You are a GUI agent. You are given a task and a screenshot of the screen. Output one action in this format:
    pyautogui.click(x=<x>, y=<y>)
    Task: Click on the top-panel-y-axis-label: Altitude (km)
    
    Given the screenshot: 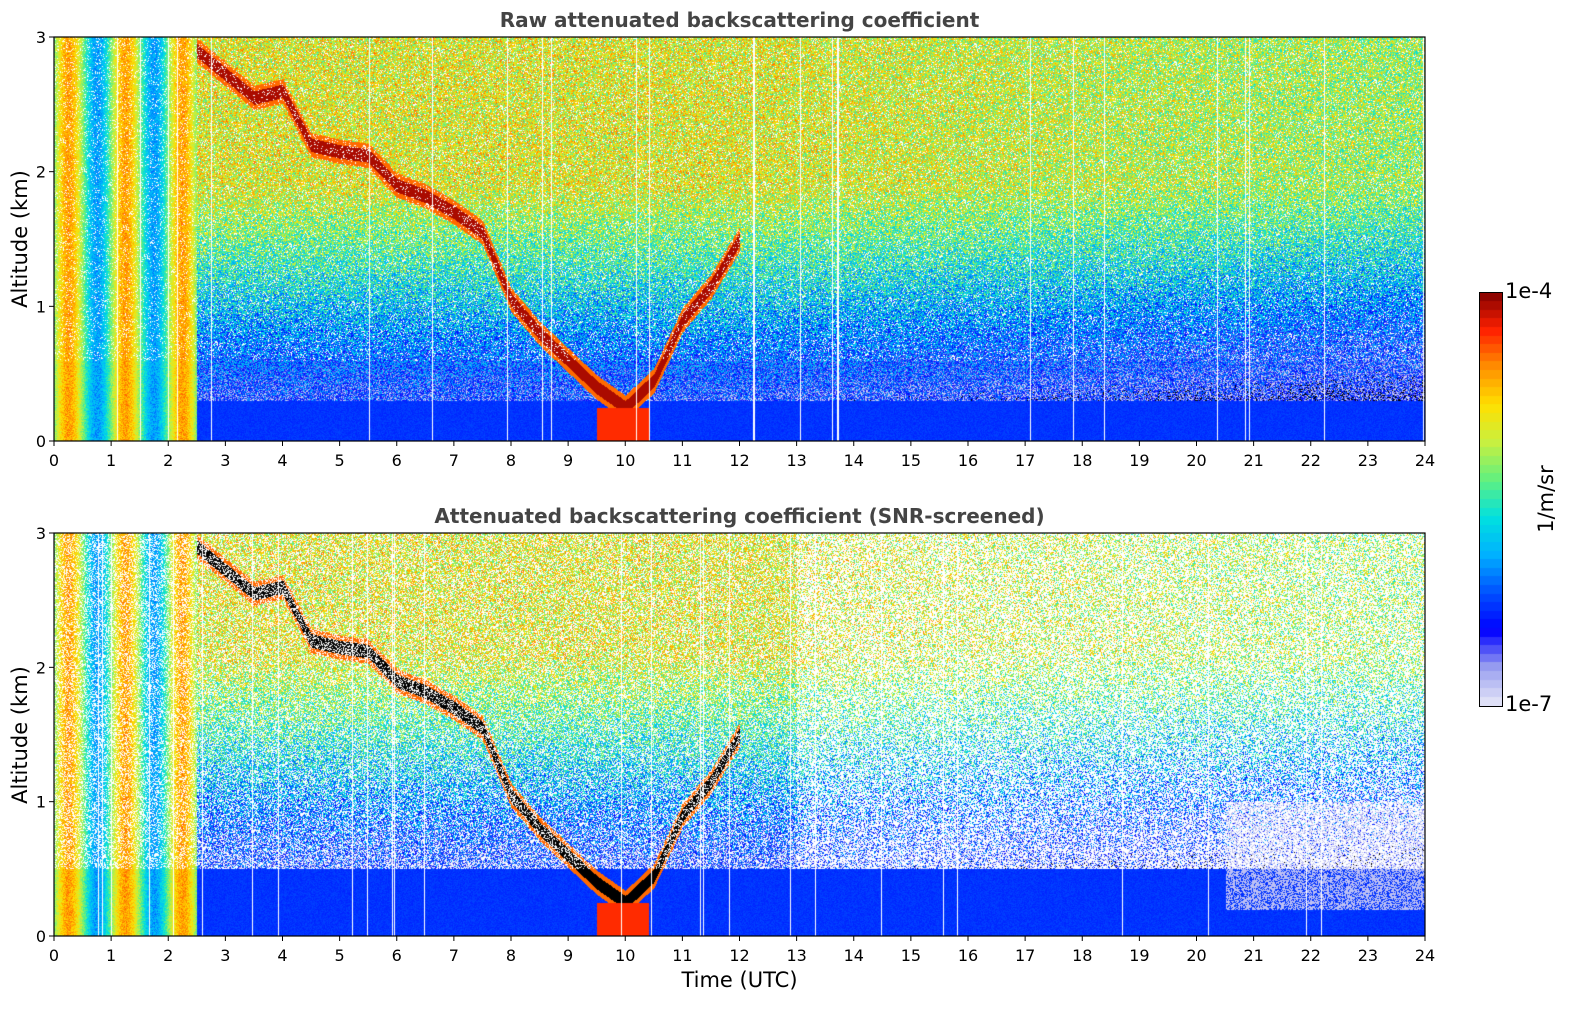 What is the action you would take?
    pyautogui.click(x=20, y=239)
    